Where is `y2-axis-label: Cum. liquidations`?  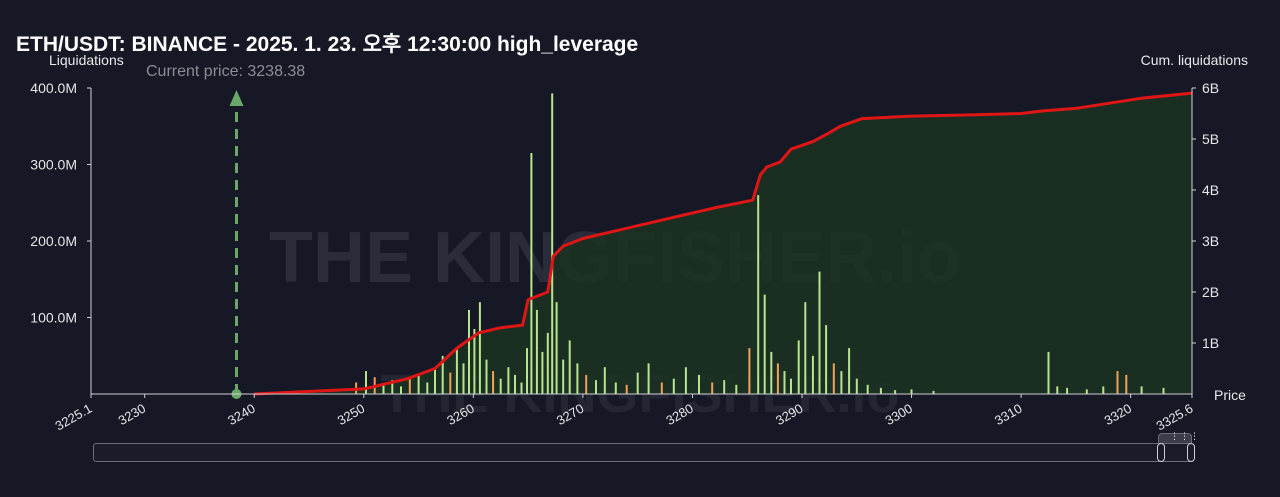
y2-axis-label: Cum. liquidations is located at coordinates (1194, 60).